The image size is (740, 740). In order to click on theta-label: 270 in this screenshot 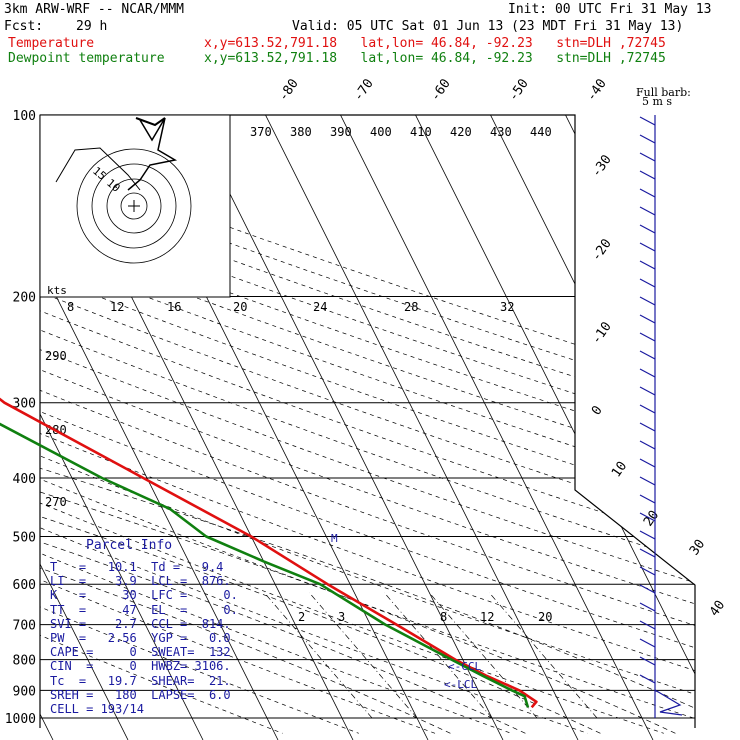, I will do `click(56, 502)`.